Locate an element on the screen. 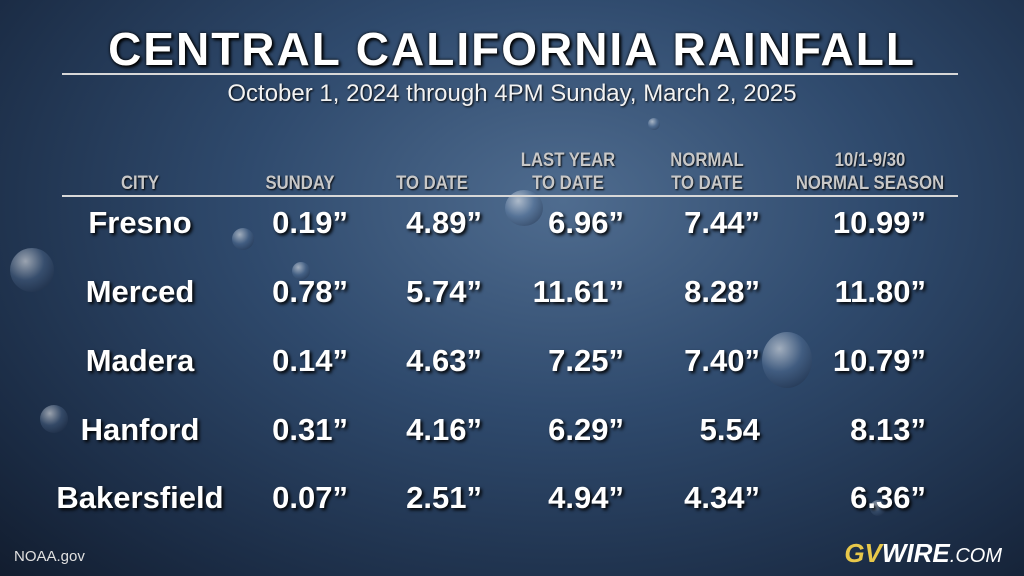 This screenshot has width=1024, height=576. rainfall-value: 4.94” is located at coordinates (586, 497).